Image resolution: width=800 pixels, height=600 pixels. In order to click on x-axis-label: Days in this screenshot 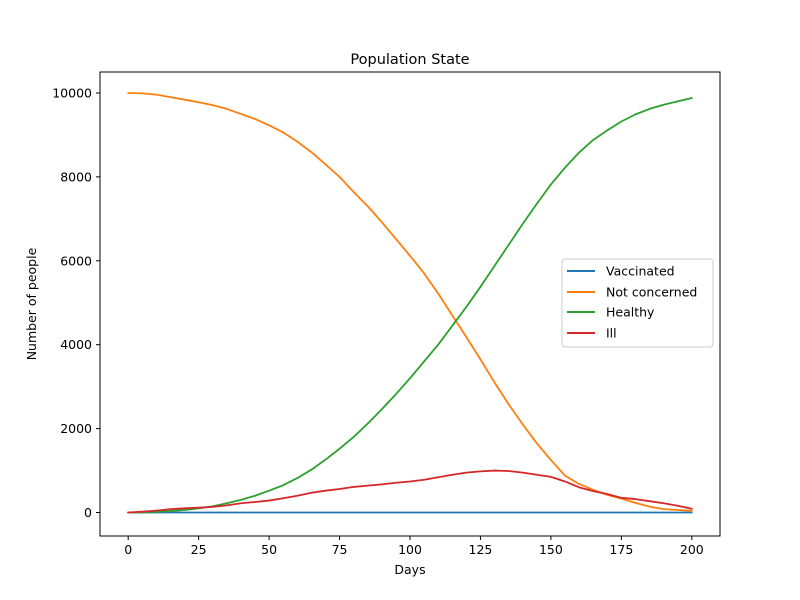, I will do `click(409, 569)`.